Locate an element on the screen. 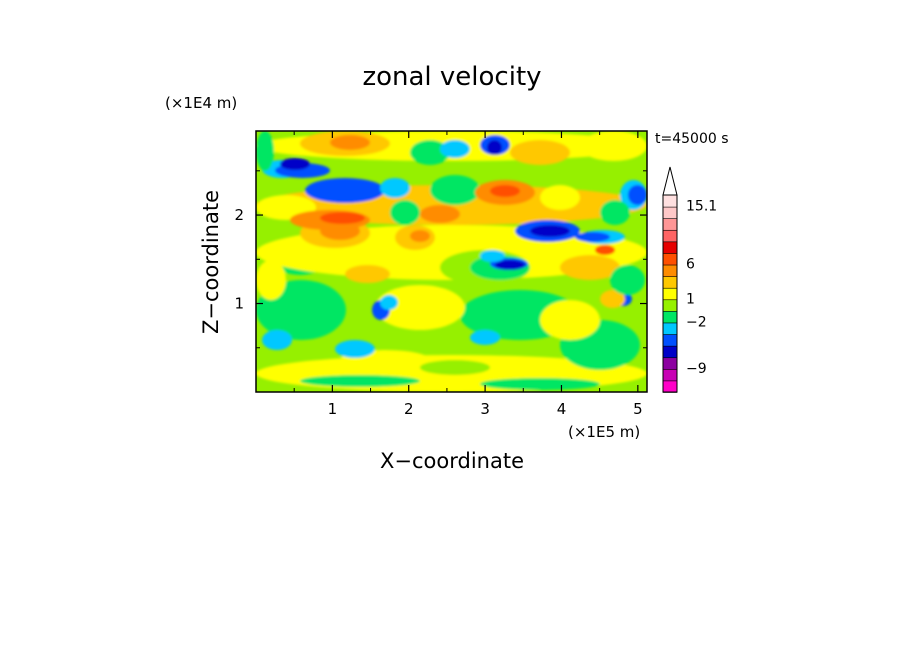 The width and height of the screenshot is (904, 654). x-tick-label: 4 is located at coordinates (562, 409).